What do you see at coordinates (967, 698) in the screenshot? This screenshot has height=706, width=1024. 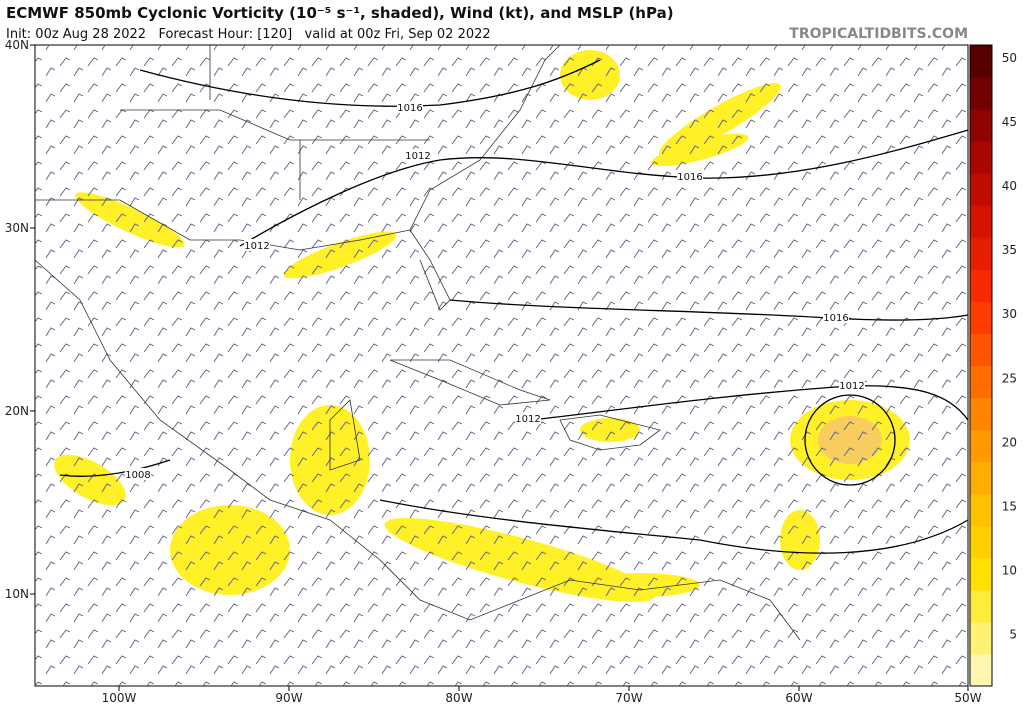 I see `lon-label: 50W` at bounding box center [967, 698].